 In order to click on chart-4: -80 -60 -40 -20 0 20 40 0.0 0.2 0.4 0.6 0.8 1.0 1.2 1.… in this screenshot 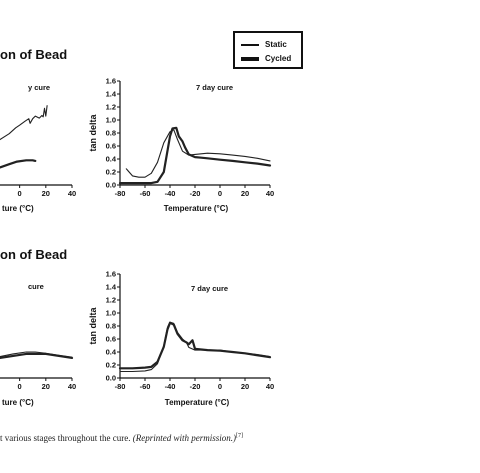, I will do `click(181, 339)`.